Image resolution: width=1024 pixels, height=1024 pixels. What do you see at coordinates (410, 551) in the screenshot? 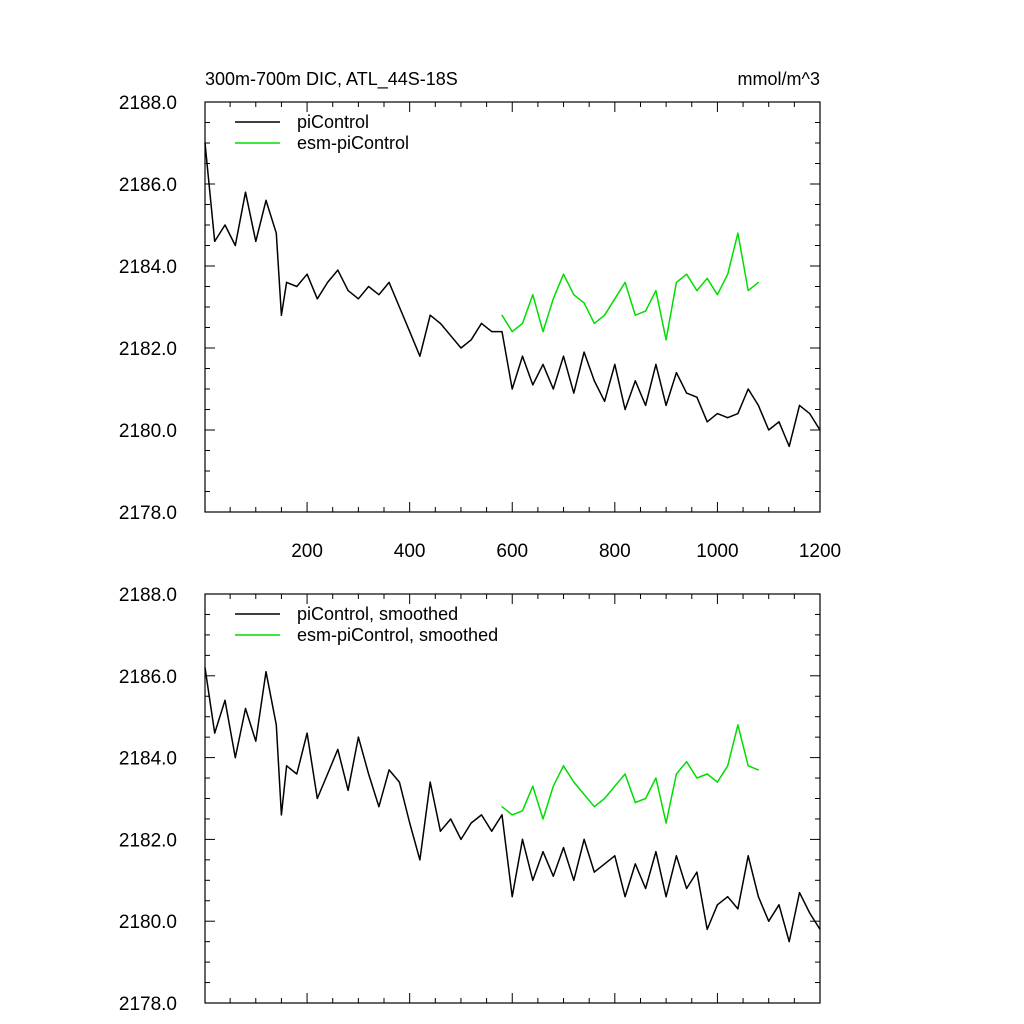
I see `x-tick-label: 400` at bounding box center [410, 551].